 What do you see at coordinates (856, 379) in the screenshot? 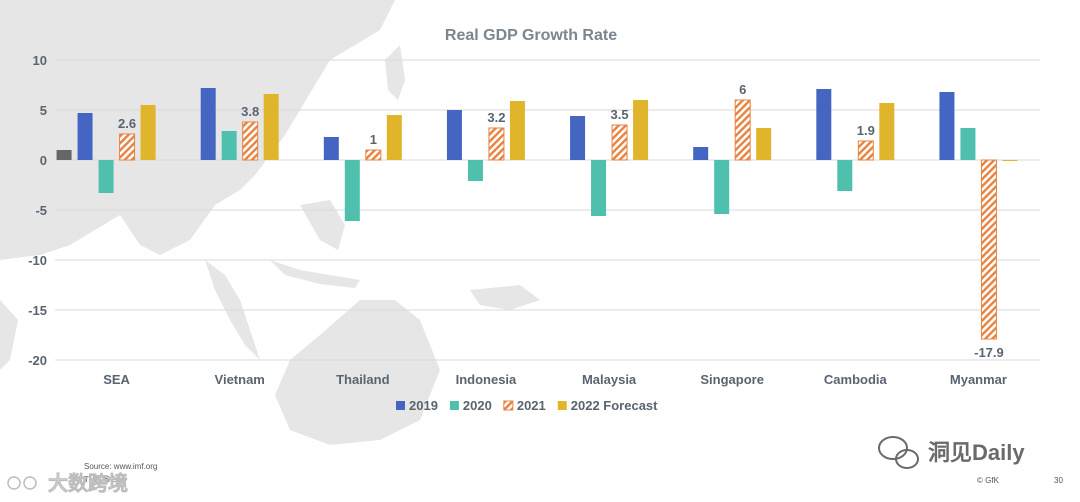
I see `category-label-cambodia: Cambodia` at bounding box center [856, 379].